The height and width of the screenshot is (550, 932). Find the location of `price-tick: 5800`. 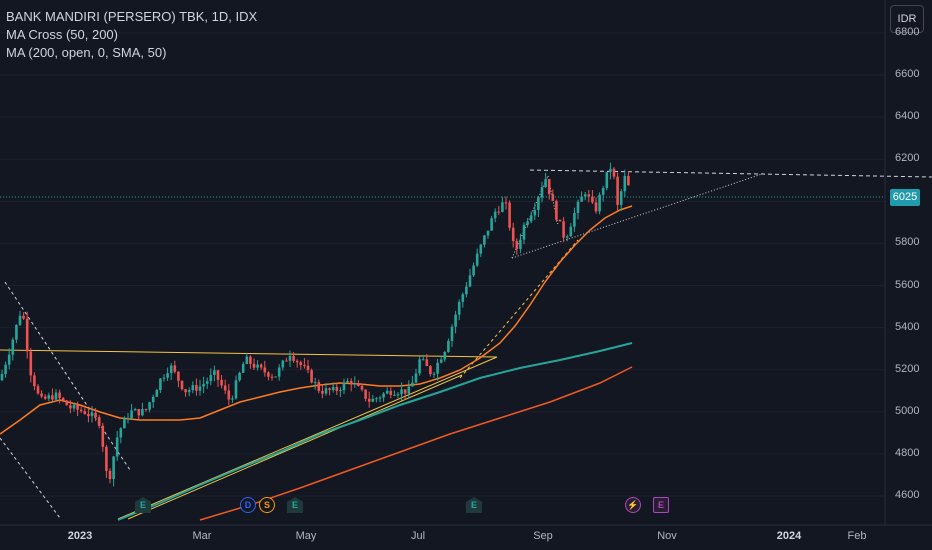

price-tick: 5800 is located at coordinates (907, 242).